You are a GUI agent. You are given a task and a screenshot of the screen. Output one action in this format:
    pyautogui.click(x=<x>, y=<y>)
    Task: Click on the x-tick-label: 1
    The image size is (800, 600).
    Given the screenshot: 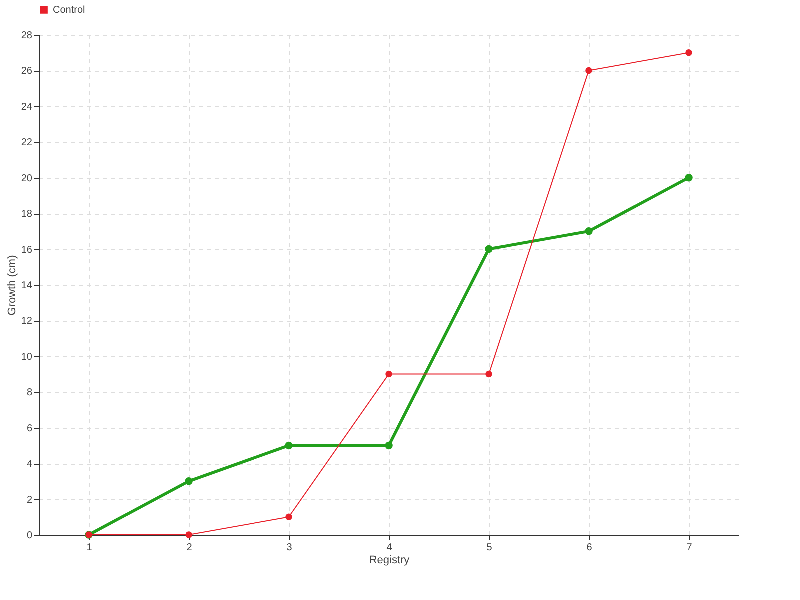 What is the action you would take?
    pyautogui.click(x=89, y=548)
    